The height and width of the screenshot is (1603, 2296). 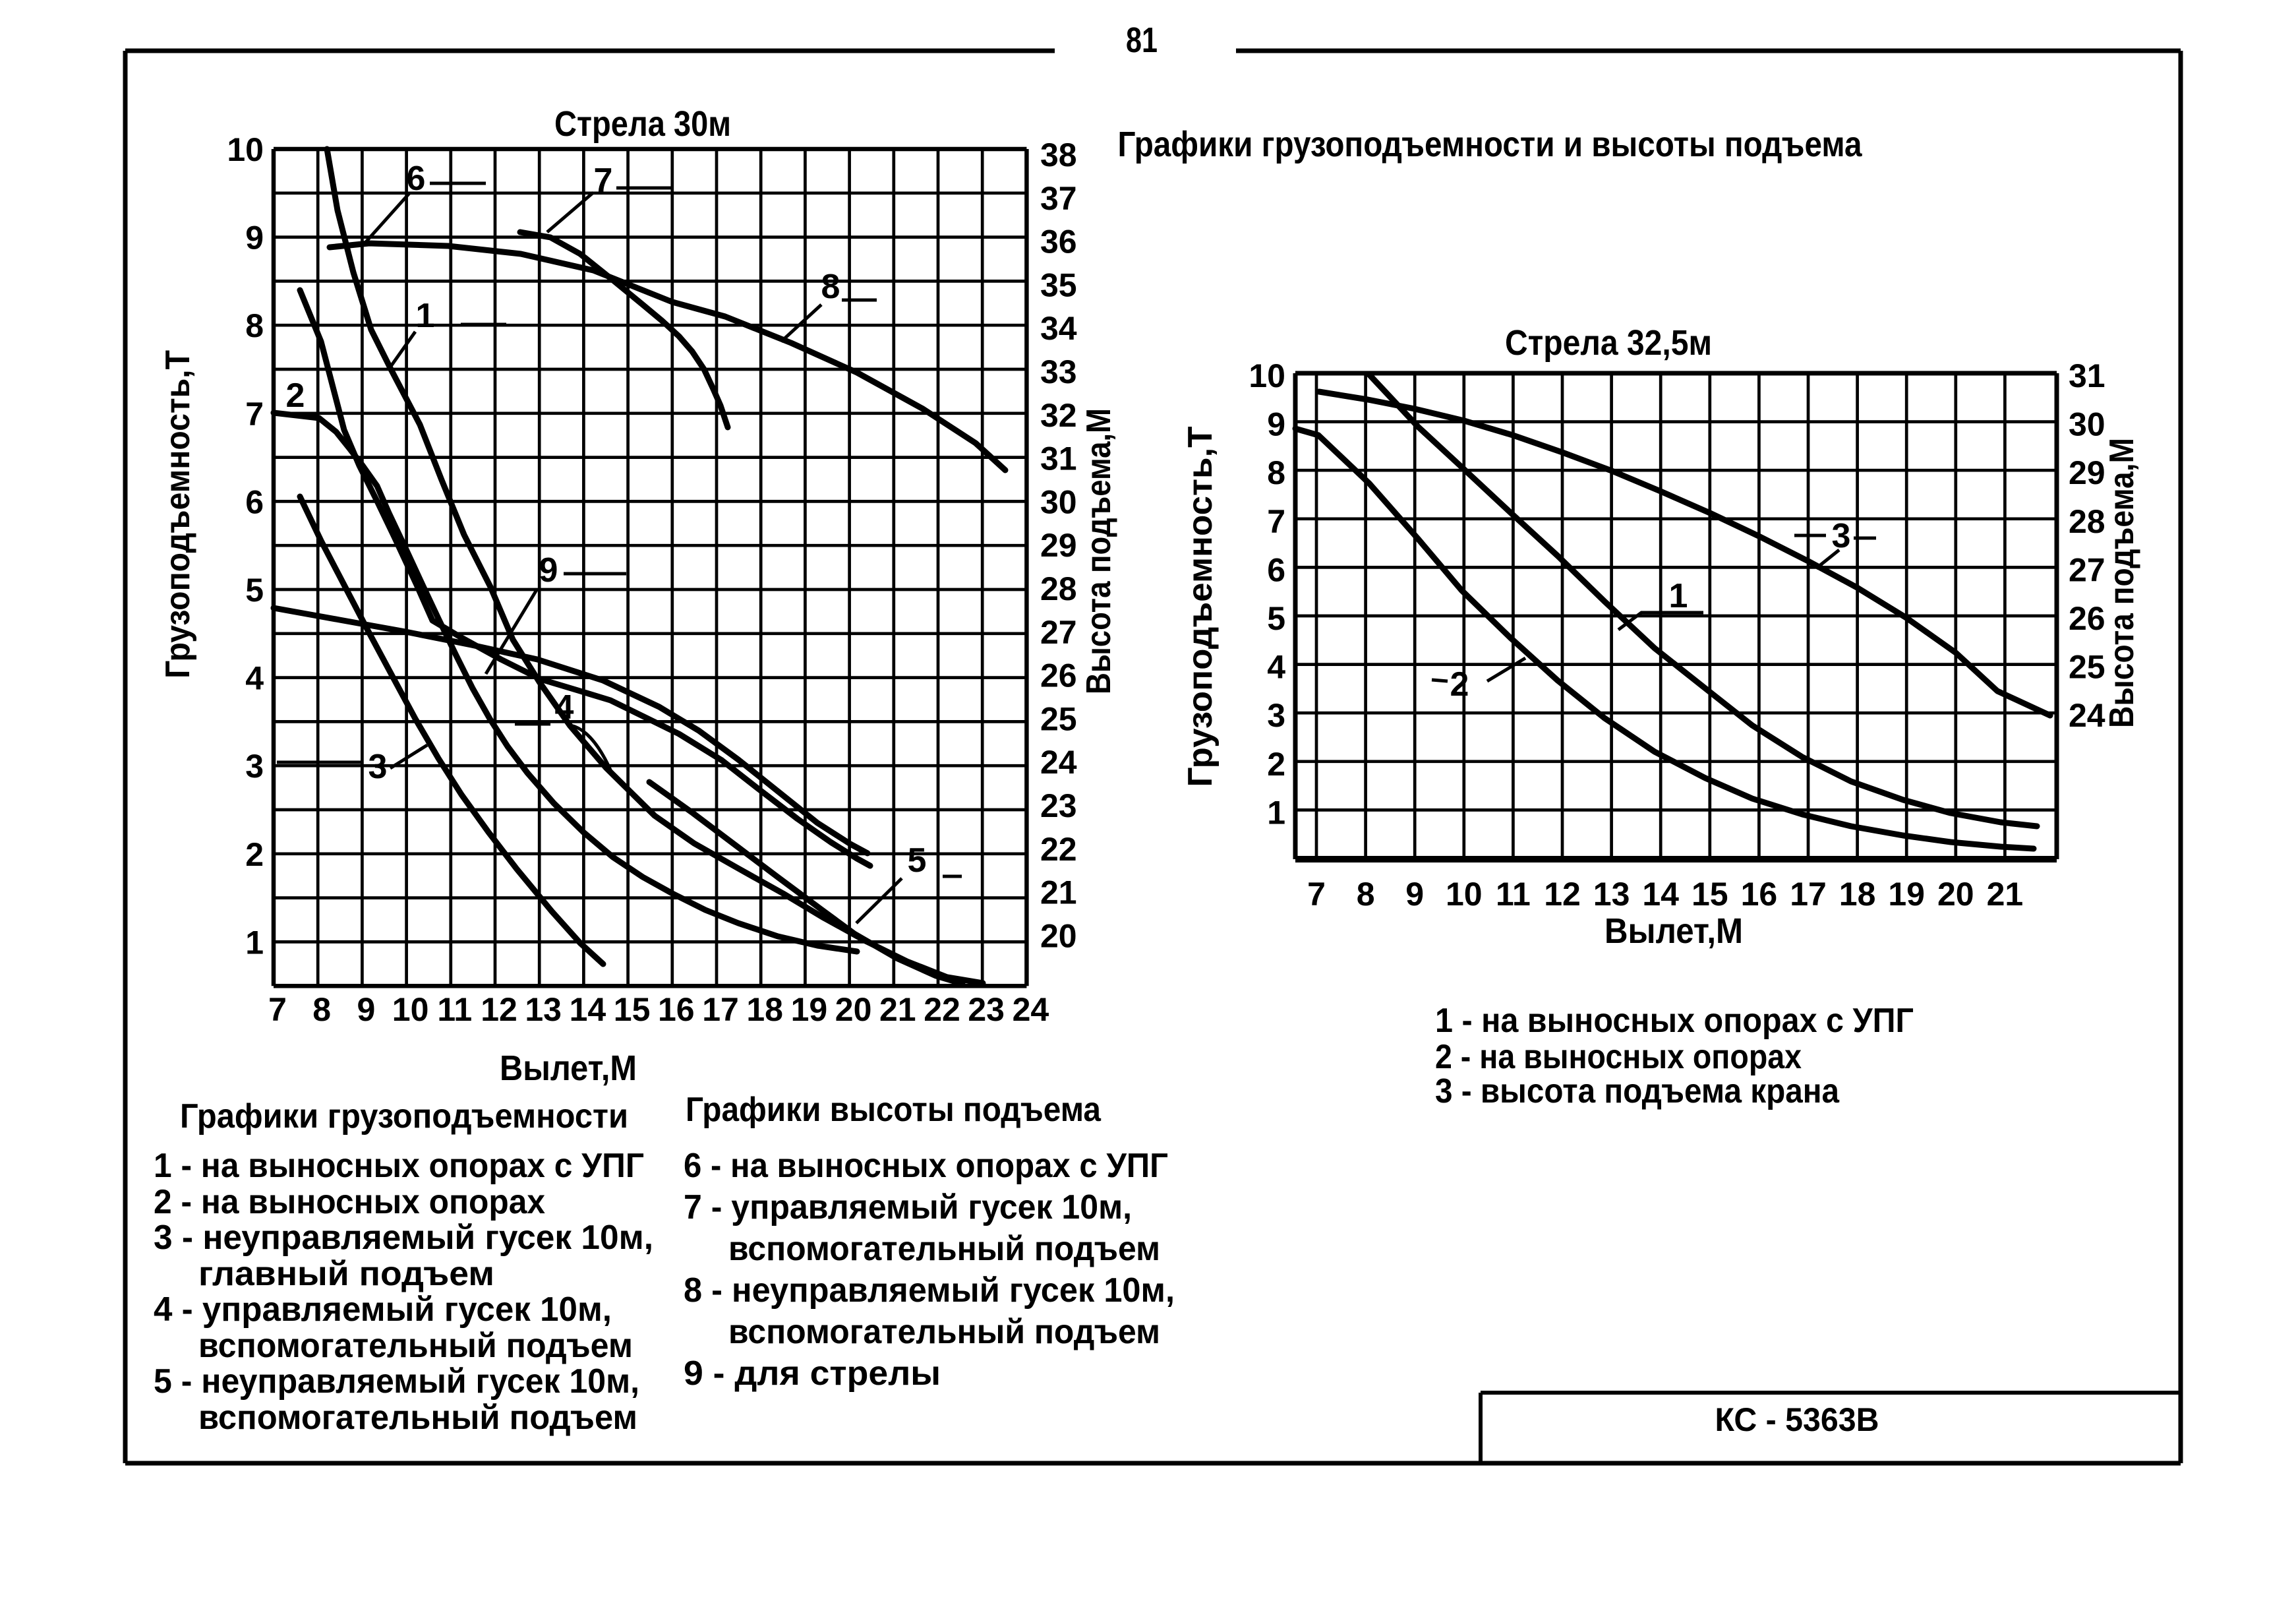 What do you see at coordinates (1637, 1091) in the screenshot?
I see `svg-text: 3 - высота подъема крана` at bounding box center [1637, 1091].